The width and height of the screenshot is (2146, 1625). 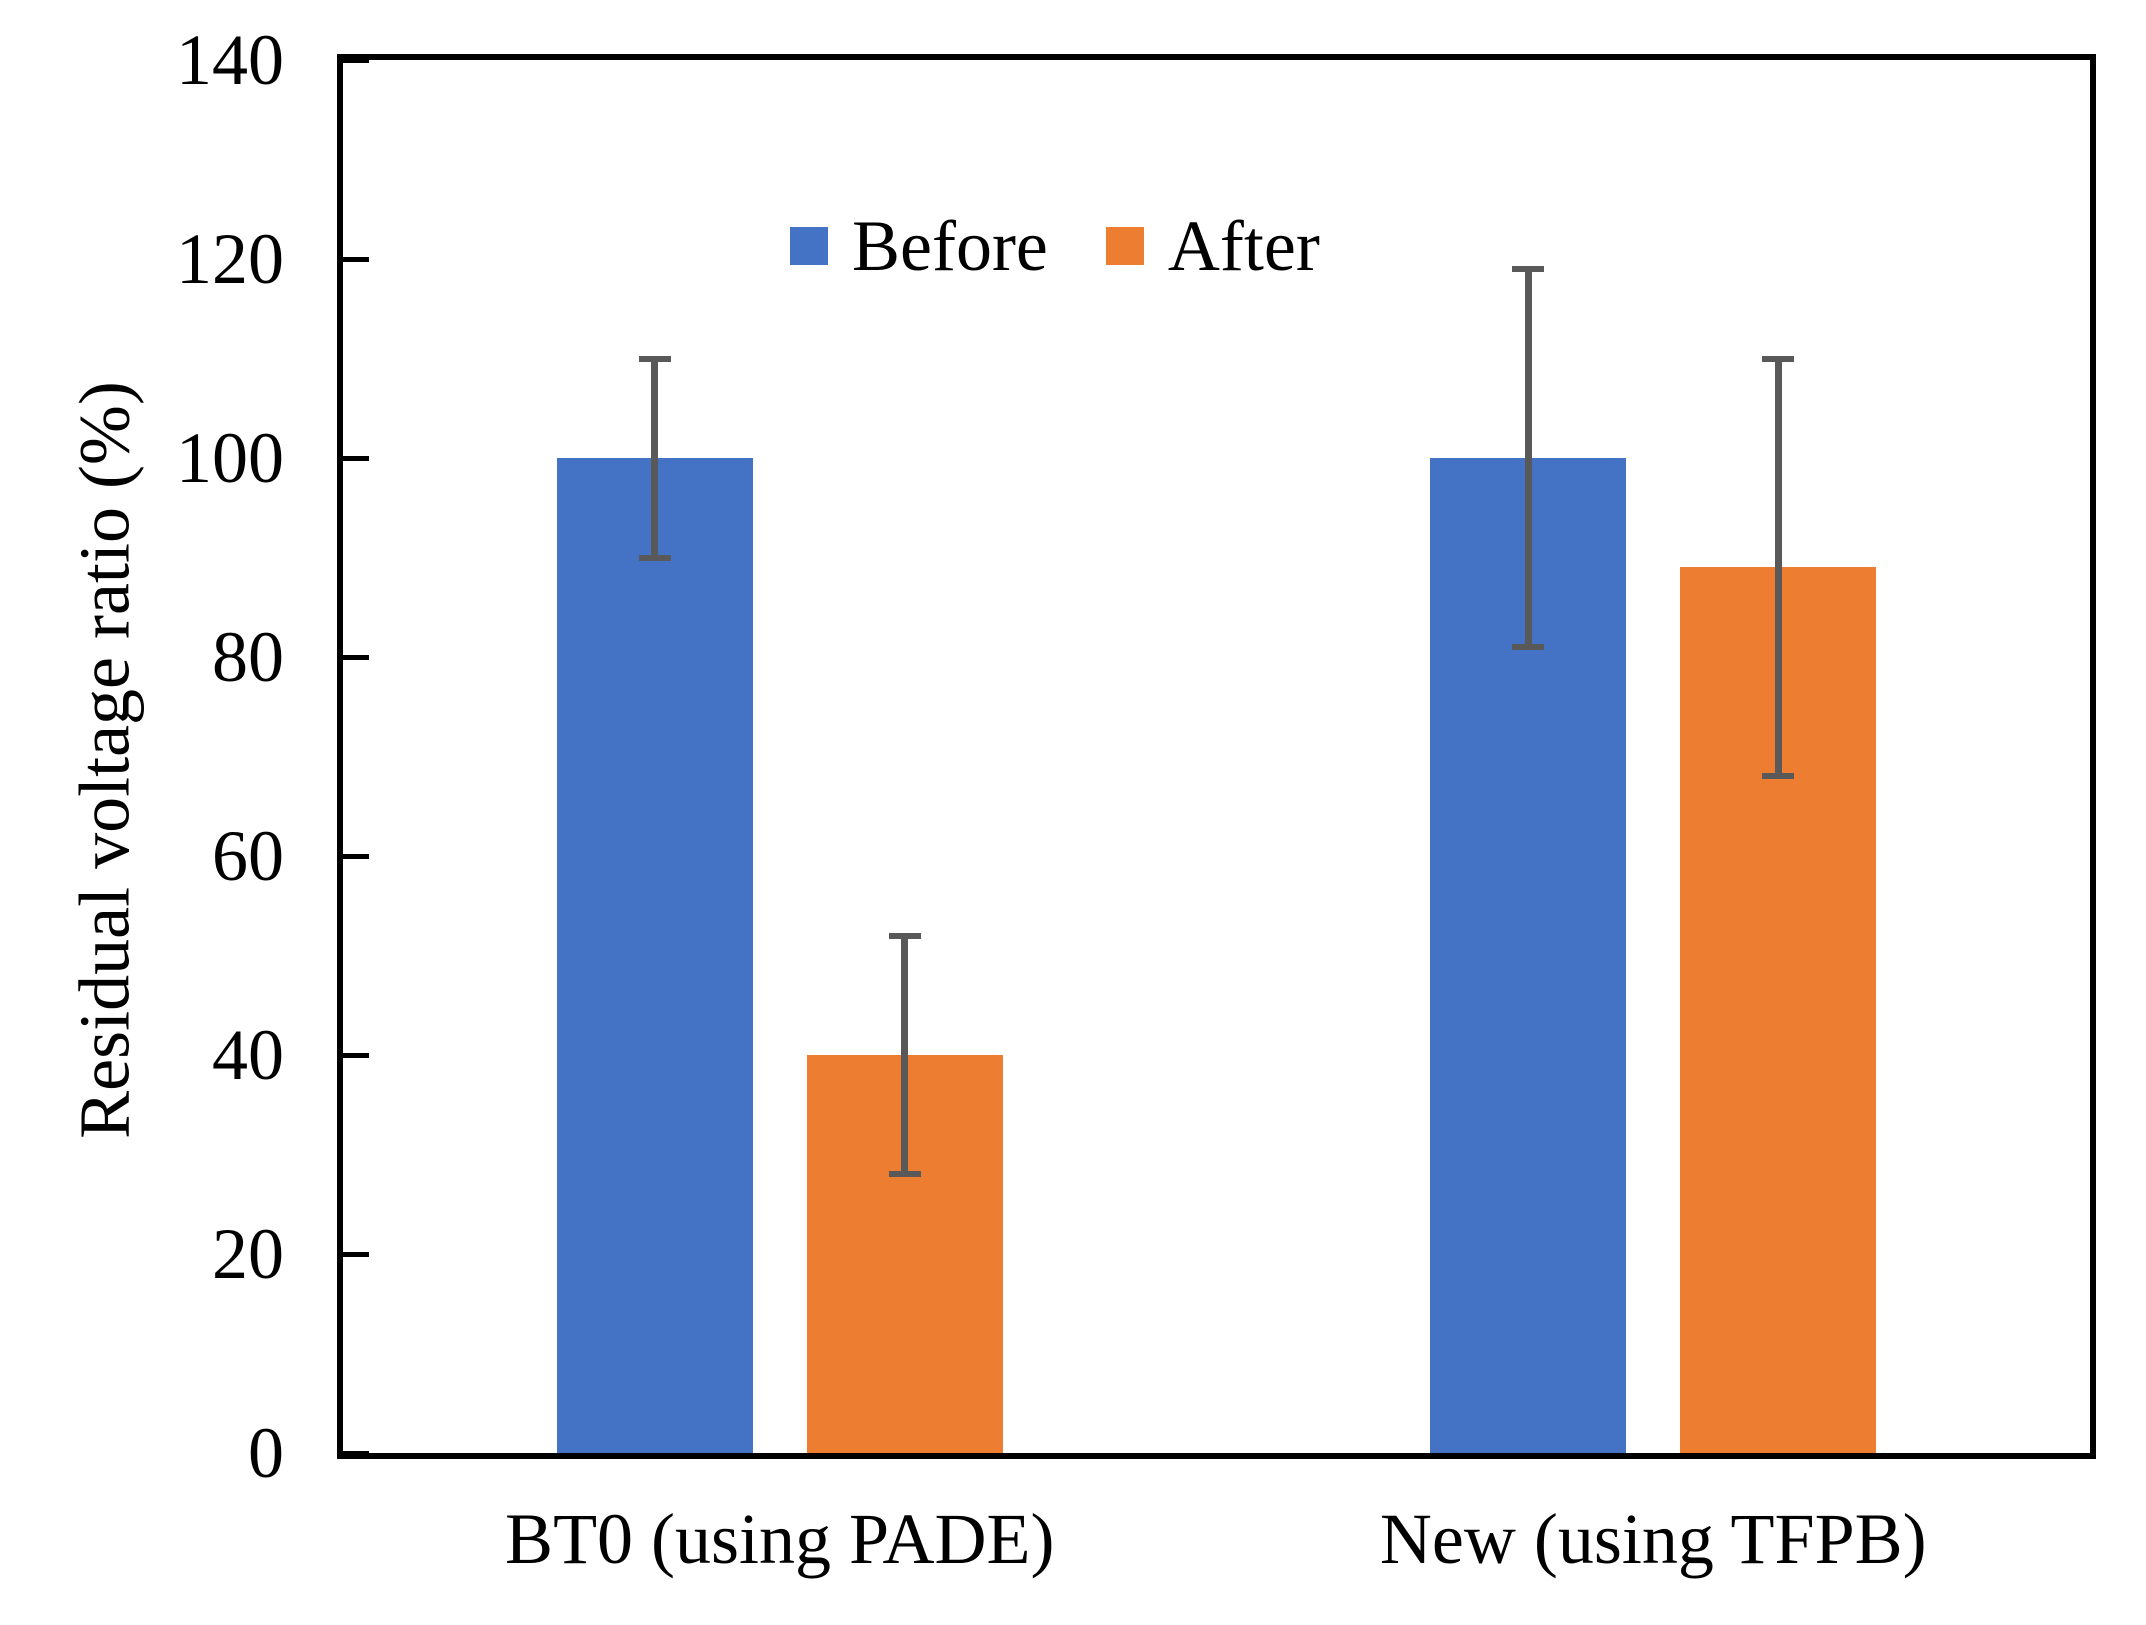 I want to click on y-tick-label-100: 100, so click(x=230, y=458).